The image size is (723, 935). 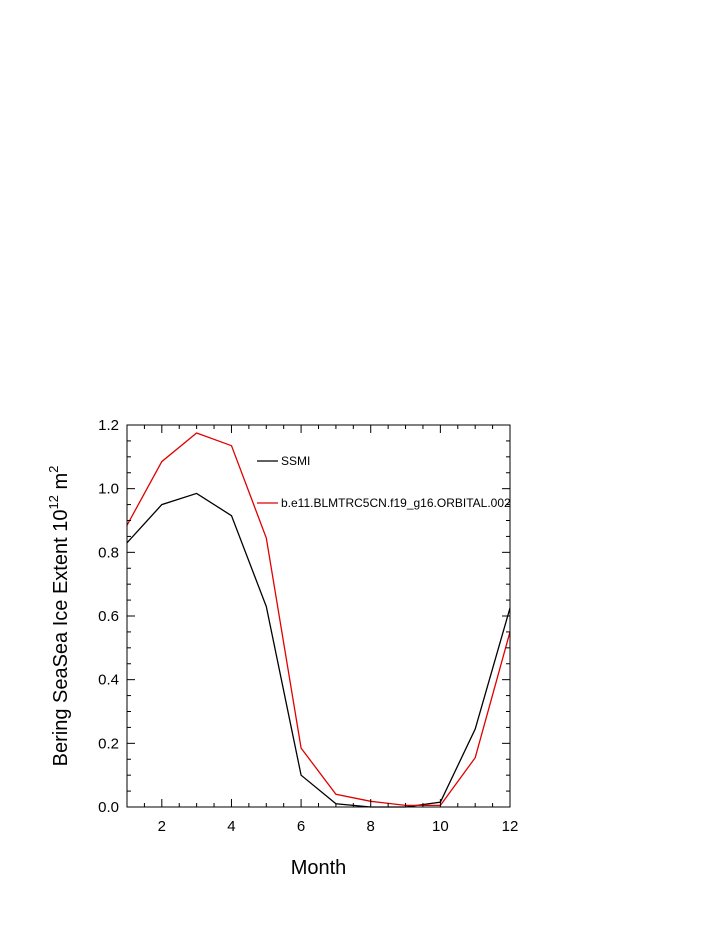 What do you see at coordinates (108, 743) in the screenshot?
I see `y-tick-label: 0.2` at bounding box center [108, 743].